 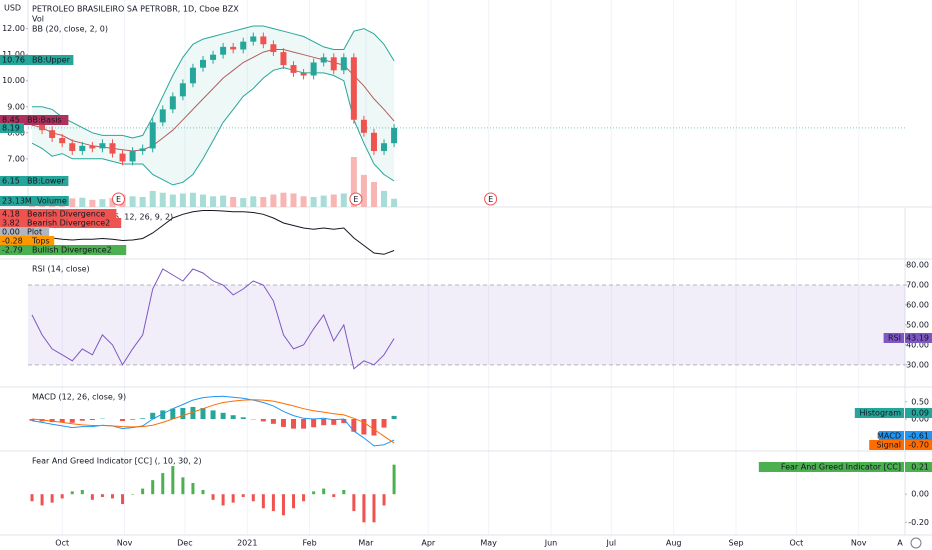 What do you see at coordinates (12, 8) in the screenshot?
I see `currency-label: USD` at bounding box center [12, 8].